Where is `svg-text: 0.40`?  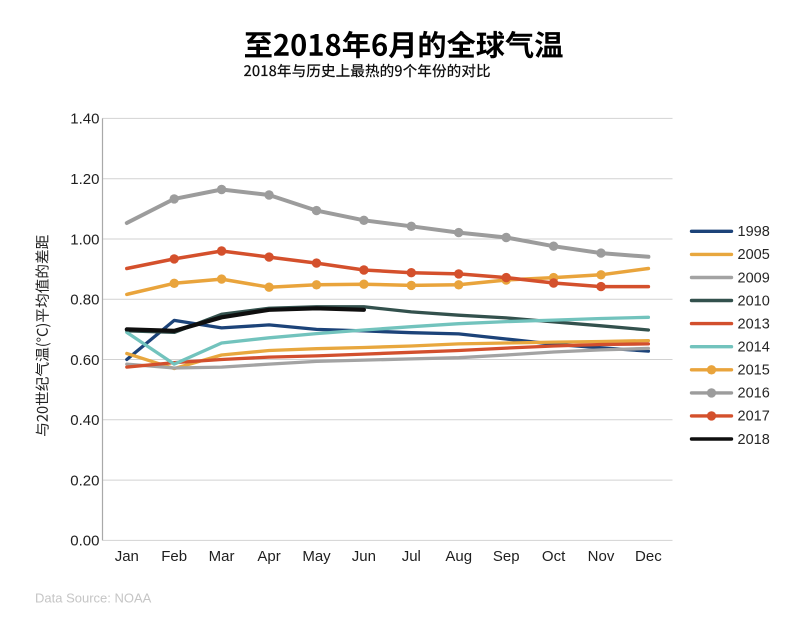
svg-text: 0.40 is located at coordinates (84, 420).